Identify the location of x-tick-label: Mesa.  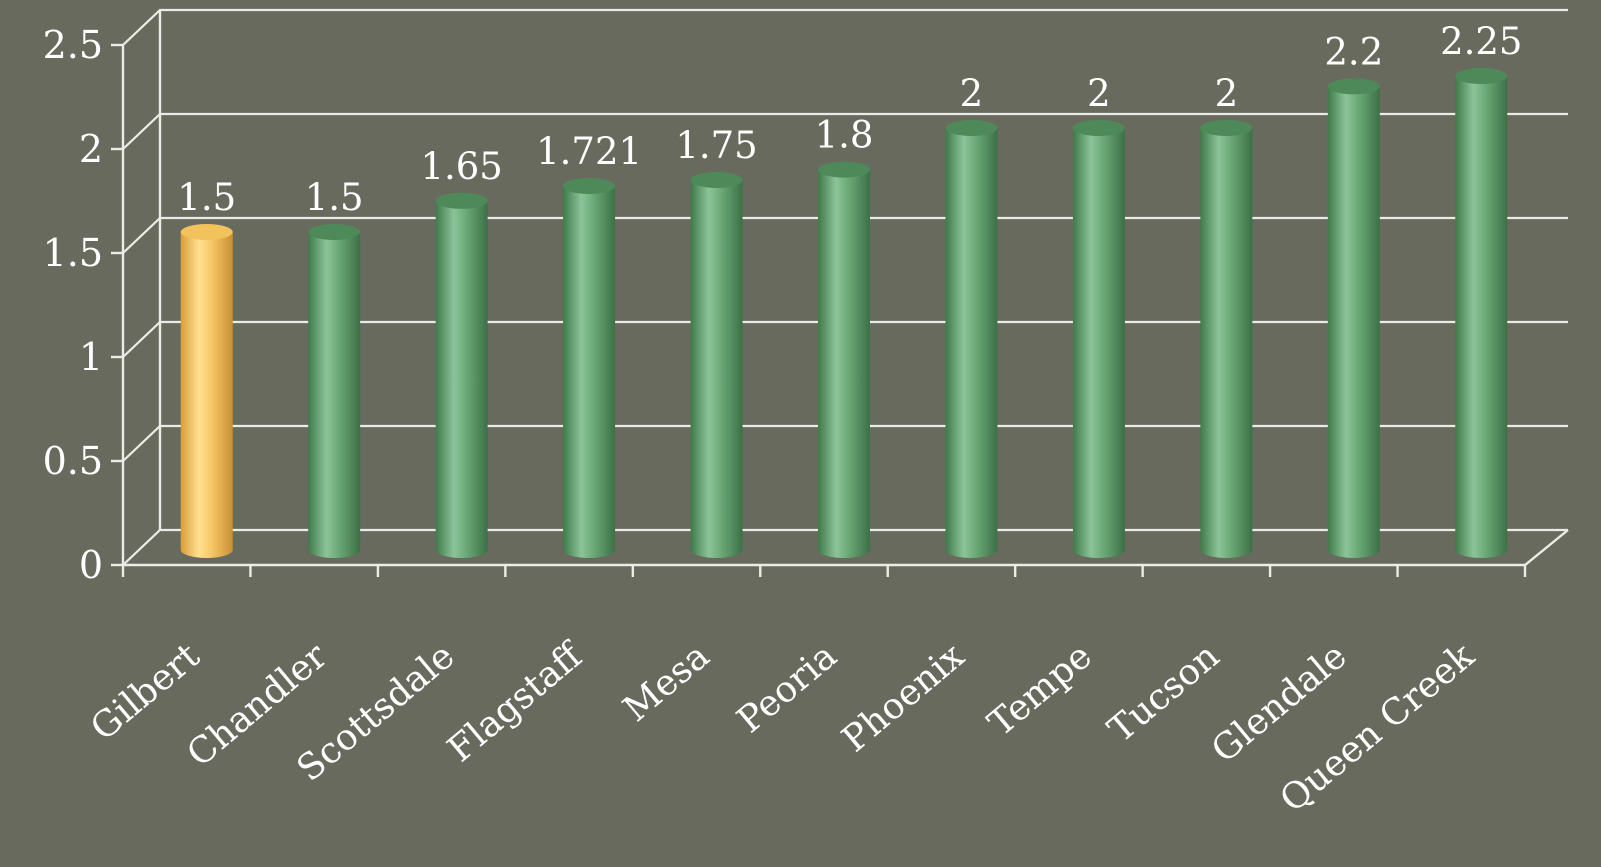
(667, 682).